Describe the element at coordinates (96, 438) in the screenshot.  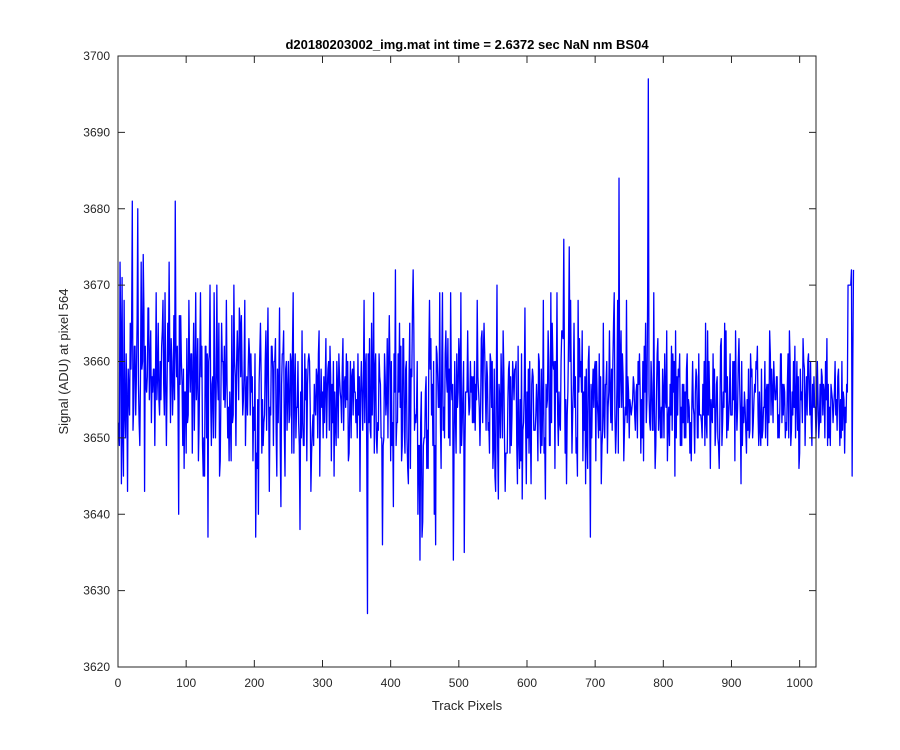
I see `y-tick-label: 3650` at that location.